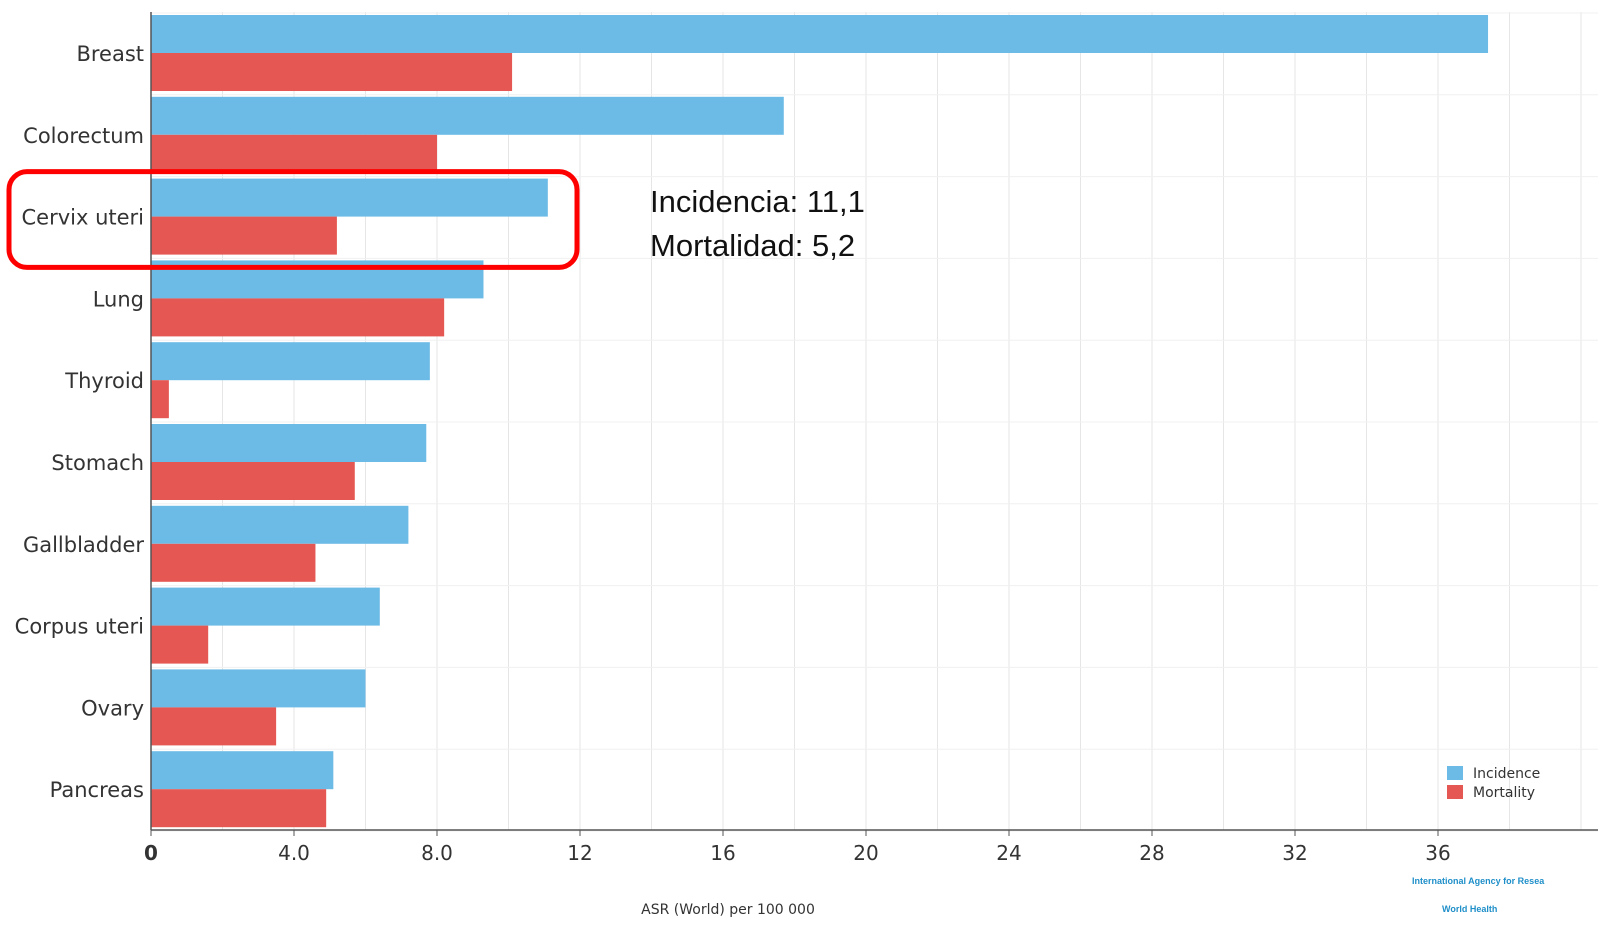 The width and height of the screenshot is (1598, 932). Describe the element at coordinates (1437, 853) in the screenshot. I see `x-tick-label: 36` at that location.